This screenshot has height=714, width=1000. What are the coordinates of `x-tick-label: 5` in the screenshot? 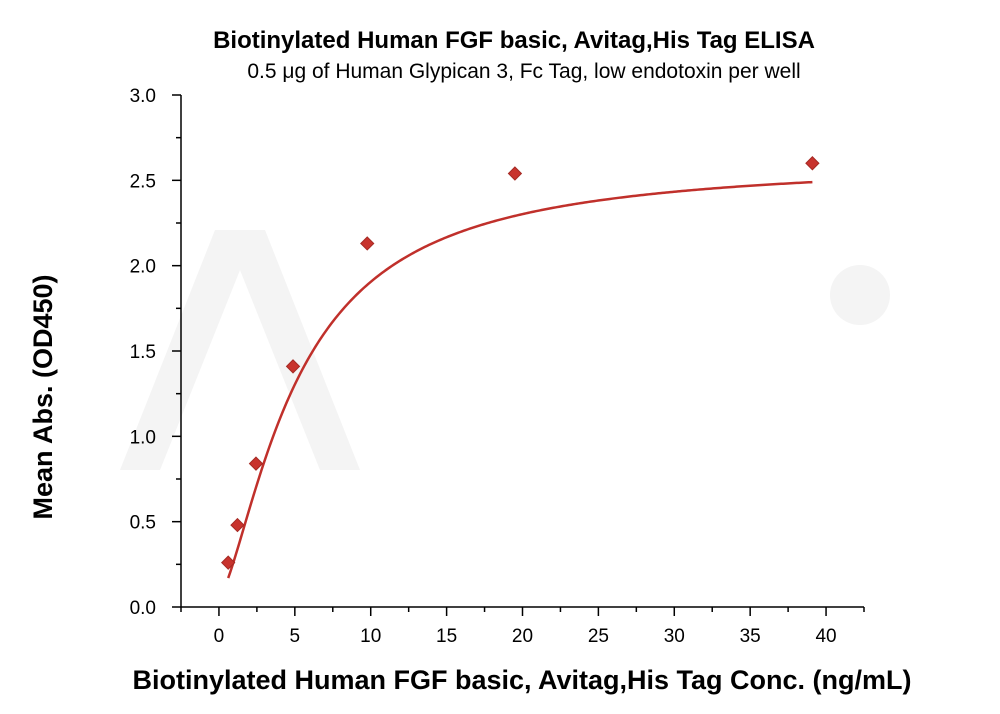 It's located at (295, 636).